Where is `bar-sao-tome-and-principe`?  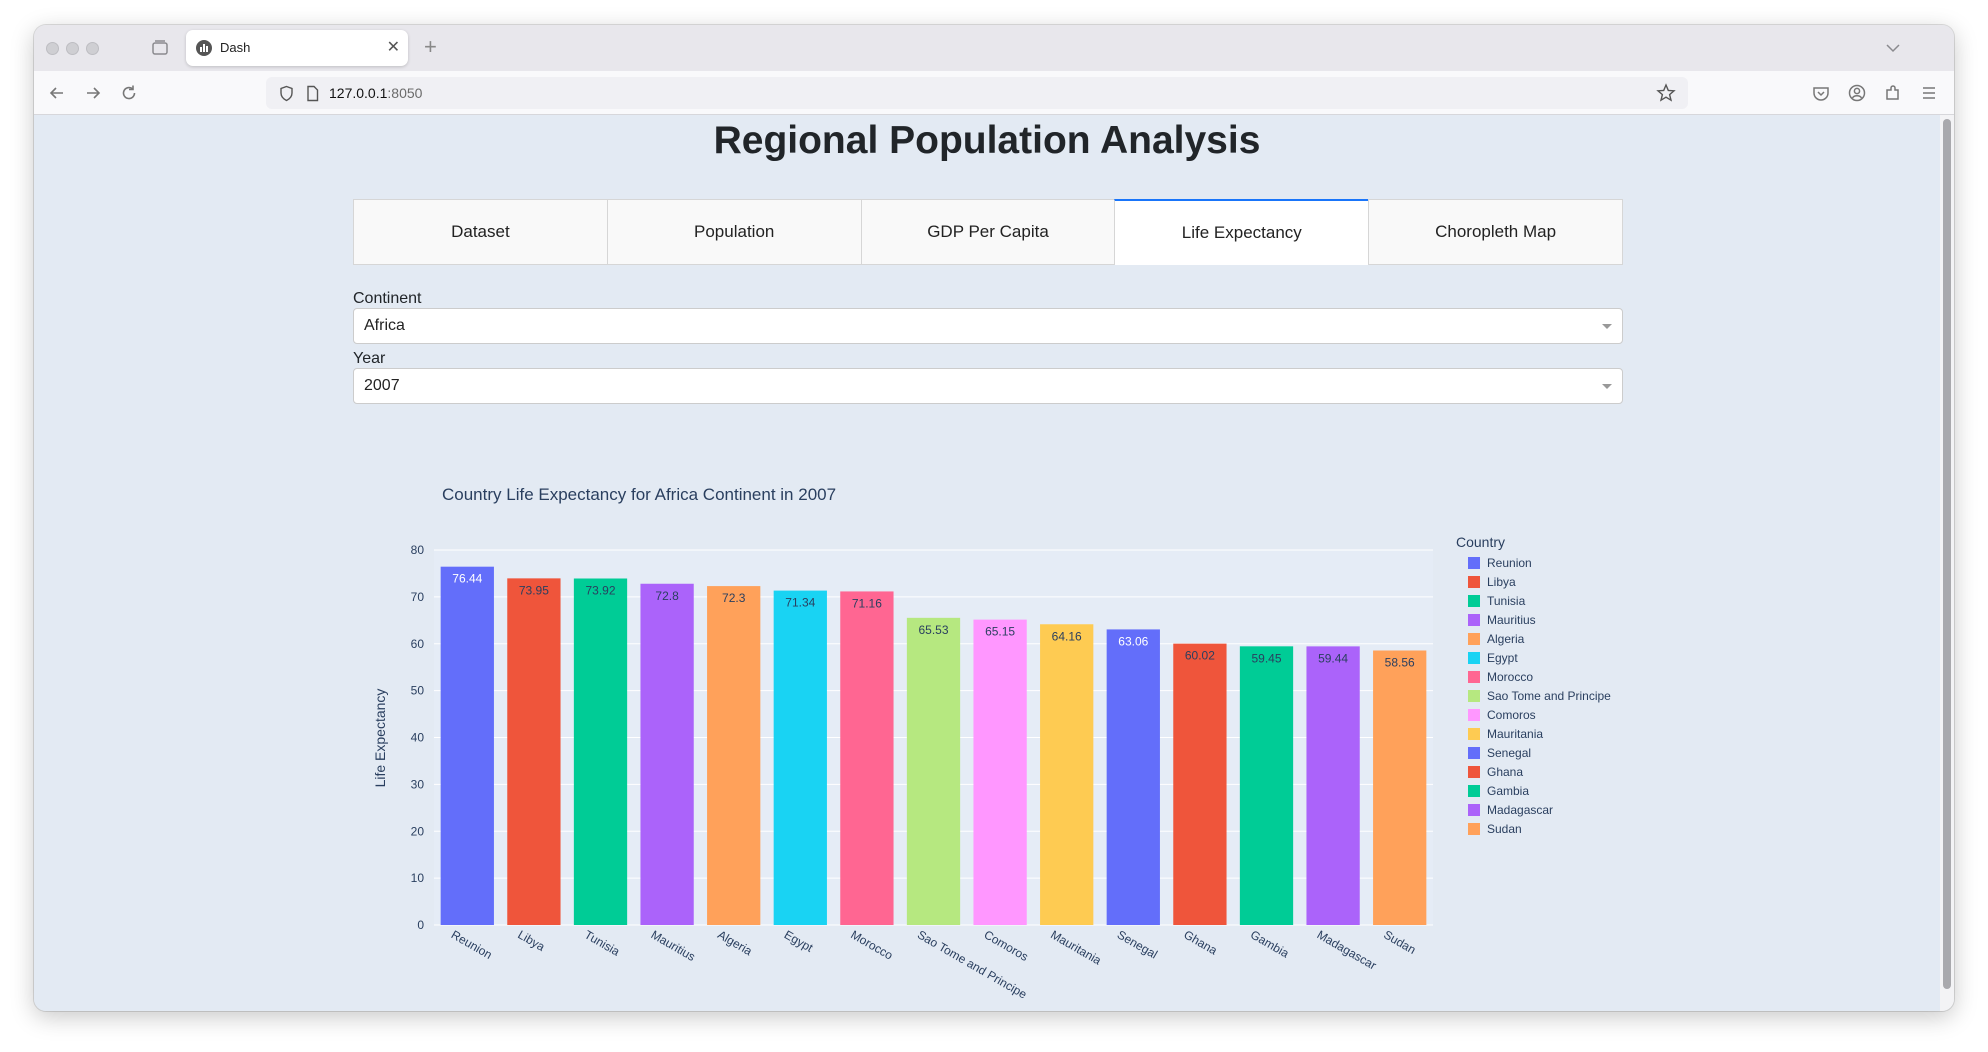
bar-sao-tome-and-principe is located at coordinates (933, 771).